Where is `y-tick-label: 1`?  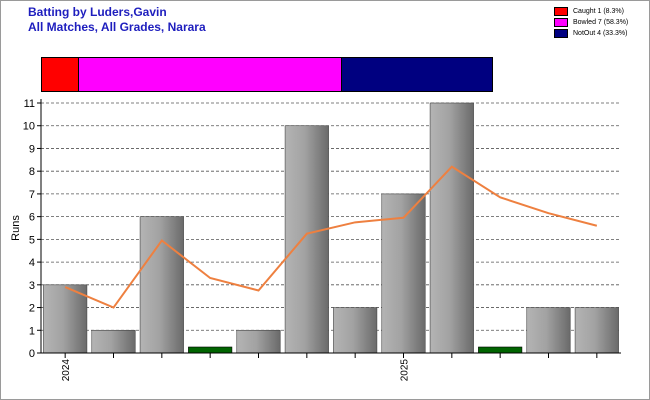
y-tick-label: 1 is located at coordinates (32, 331).